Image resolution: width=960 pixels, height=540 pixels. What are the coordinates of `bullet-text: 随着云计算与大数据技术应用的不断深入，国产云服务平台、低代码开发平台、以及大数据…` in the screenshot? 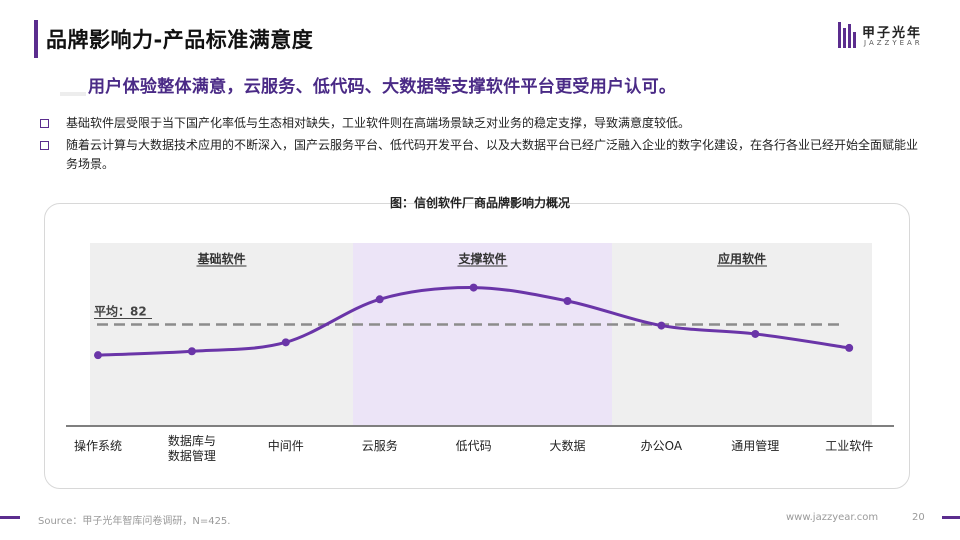 It's located at (492, 154).